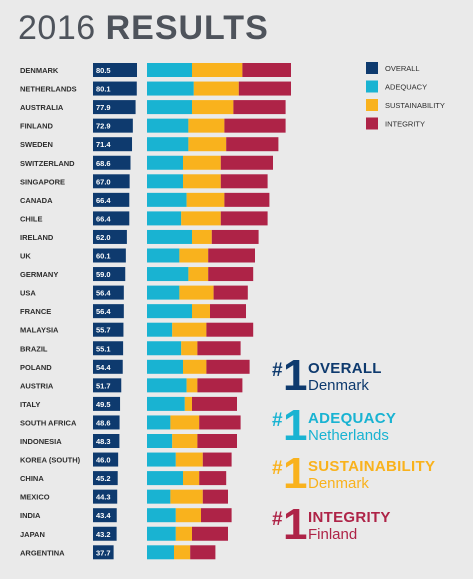  What do you see at coordinates (39, 330) in the screenshot?
I see `country-label: MALAYSIA` at bounding box center [39, 330].